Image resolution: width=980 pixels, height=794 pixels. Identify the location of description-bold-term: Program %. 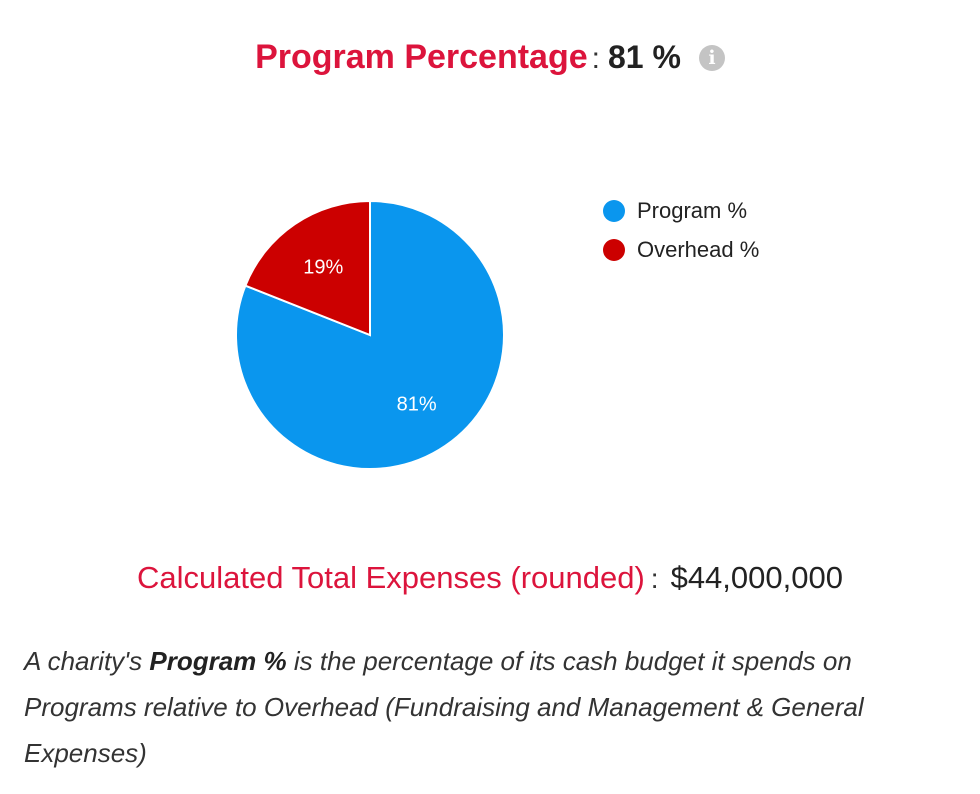
(218, 661).